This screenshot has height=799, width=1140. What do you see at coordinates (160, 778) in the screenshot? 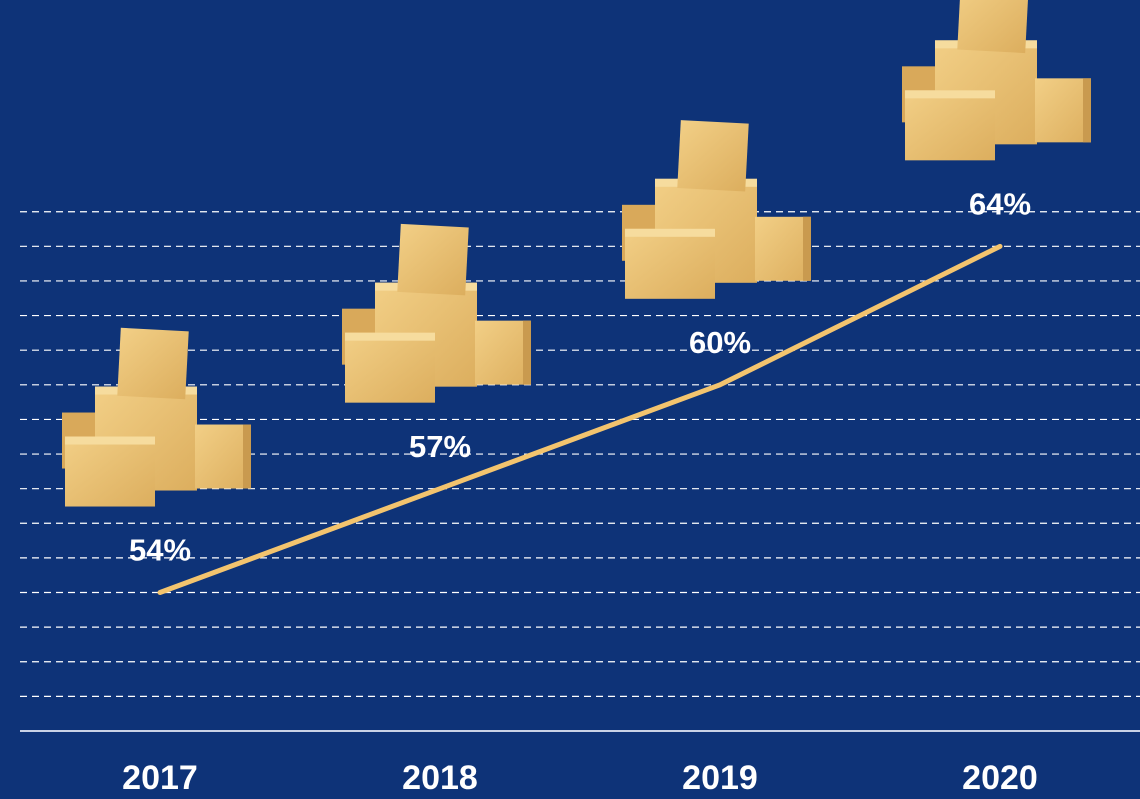
I see `x-tick-label: 2017` at bounding box center [160, 778].